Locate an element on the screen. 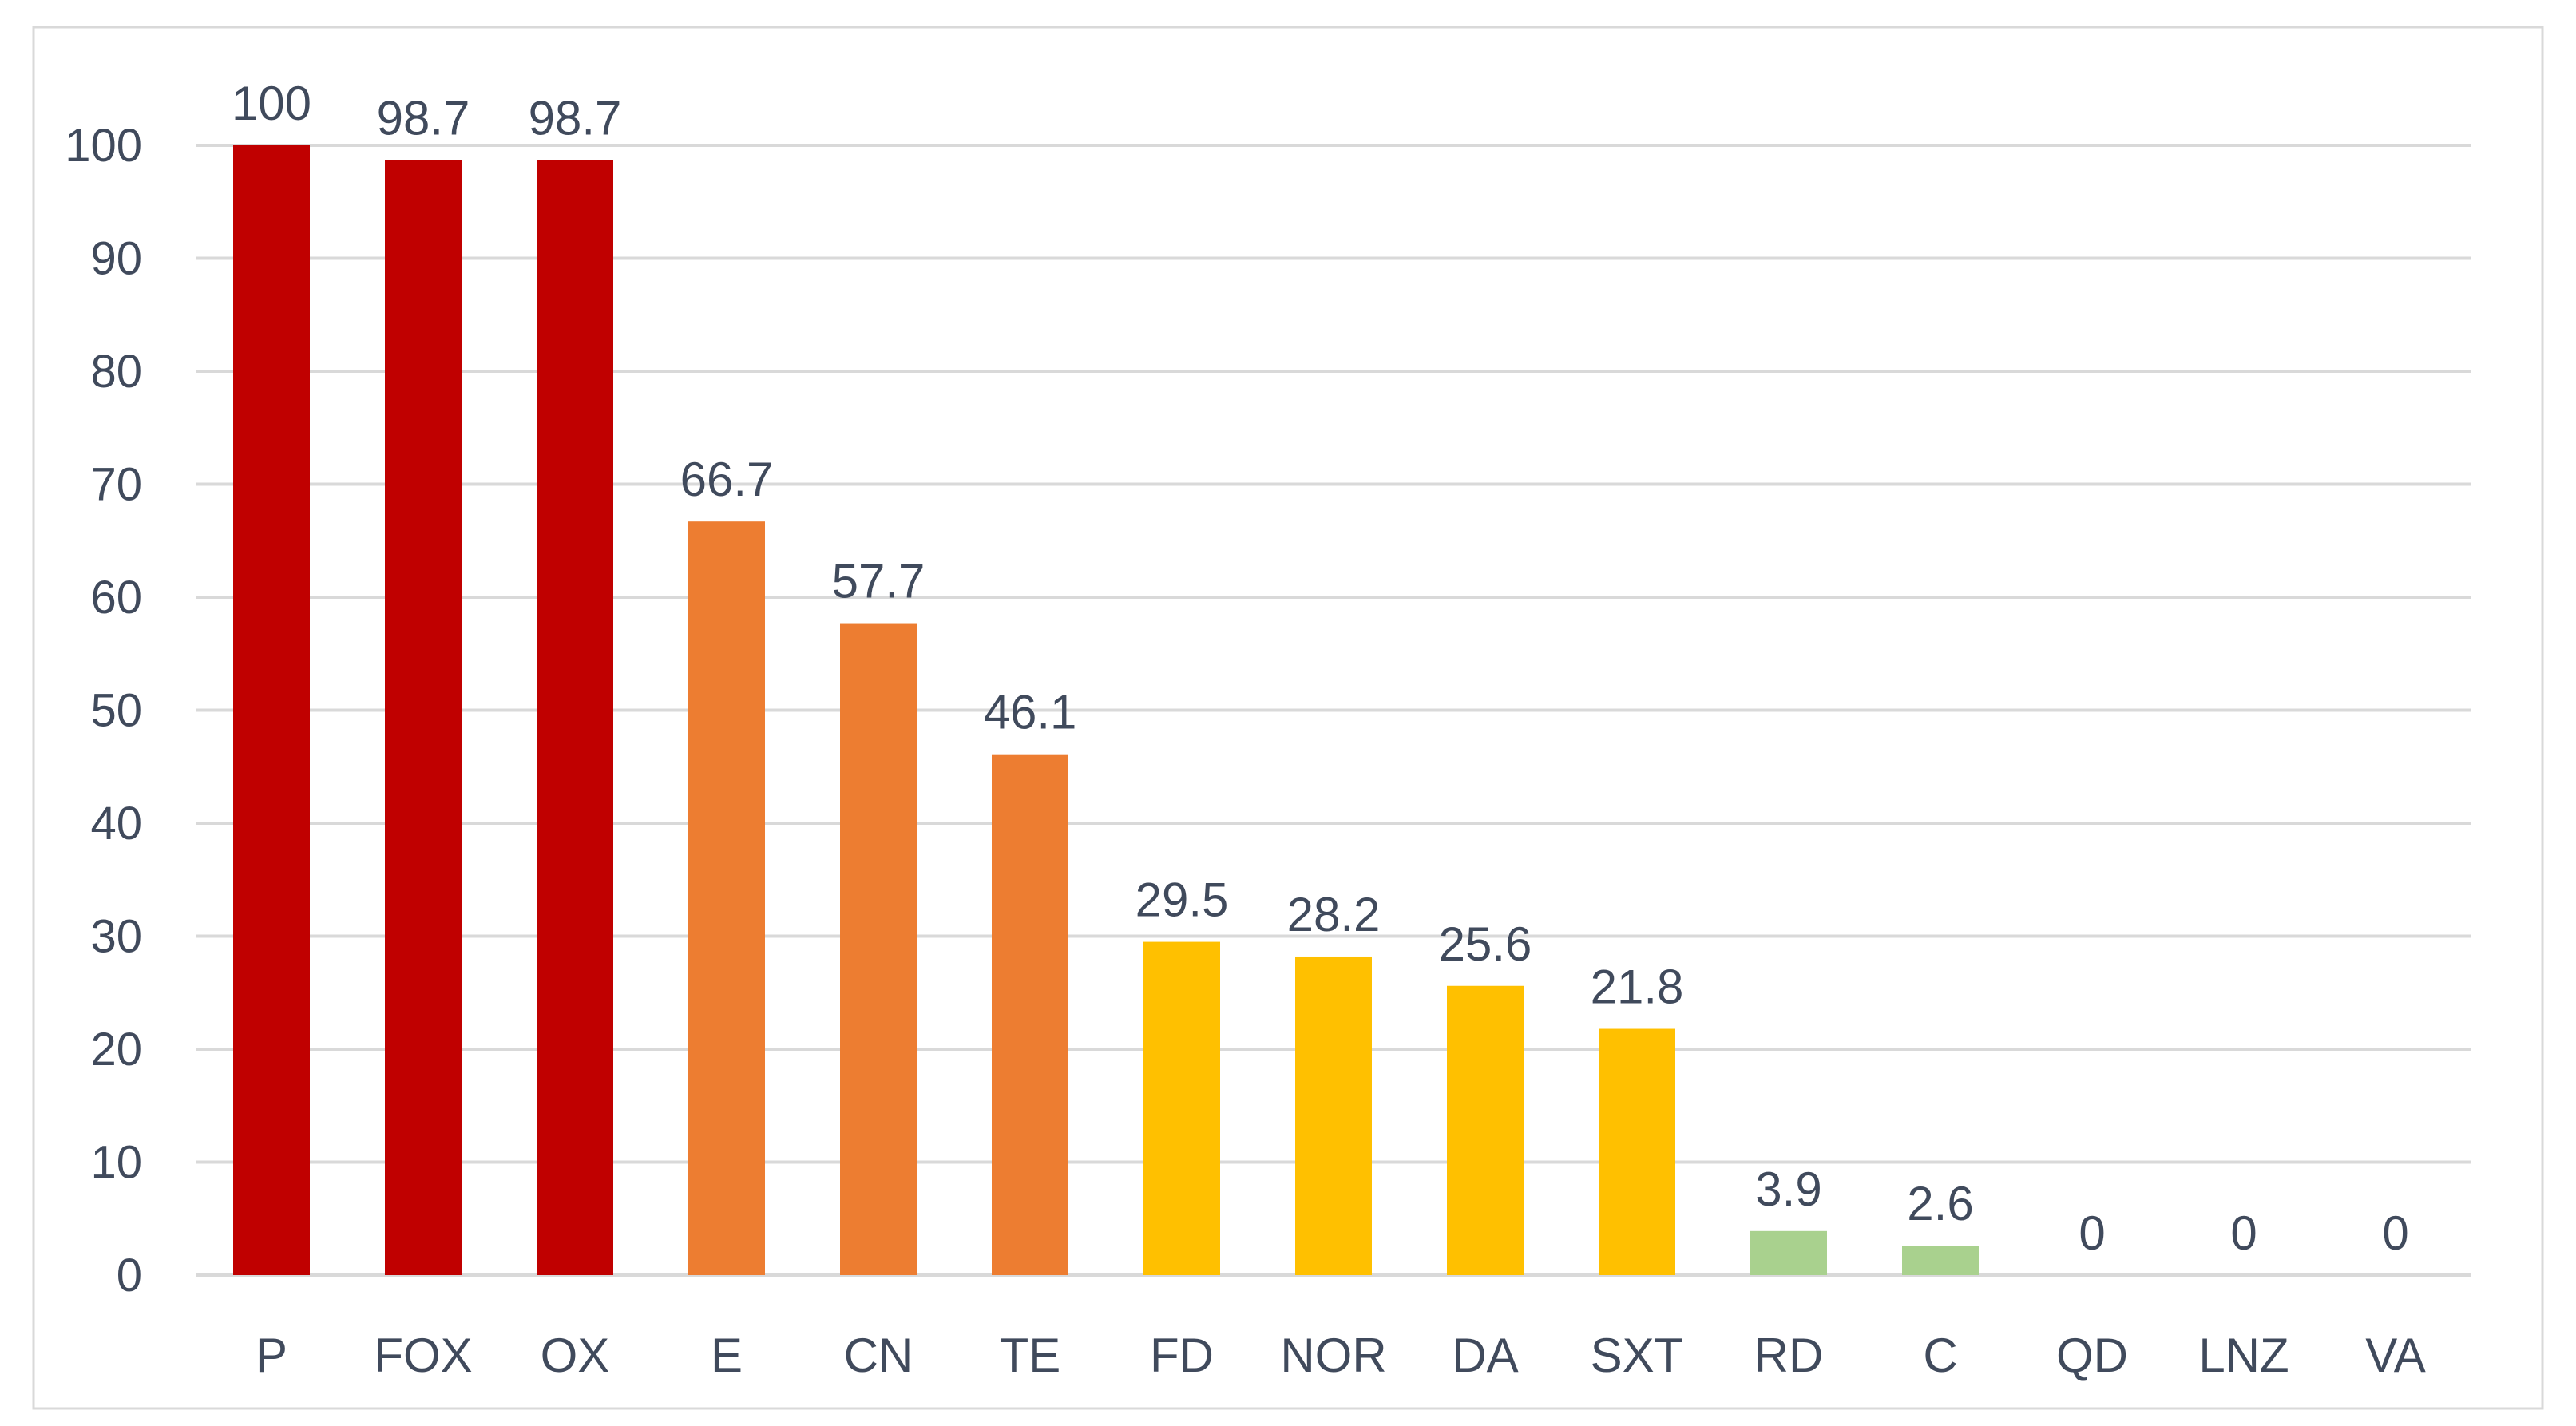  x-tick-label-fox: FOX is located at coordinates (423, 1355).